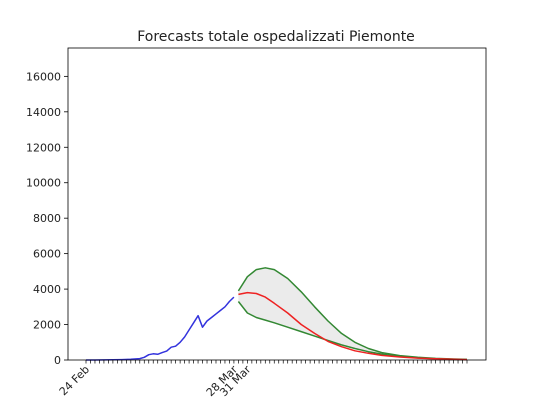 Image resolution: width=540 pixels, height=405 pixels. I want to click on y-tick-label: 12000, so click(43, 147).